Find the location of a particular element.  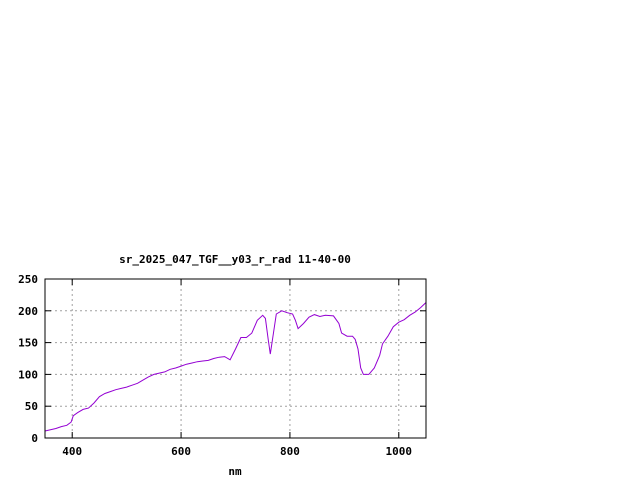

y-tick-label: 150 is located at coordinates (28, 343).